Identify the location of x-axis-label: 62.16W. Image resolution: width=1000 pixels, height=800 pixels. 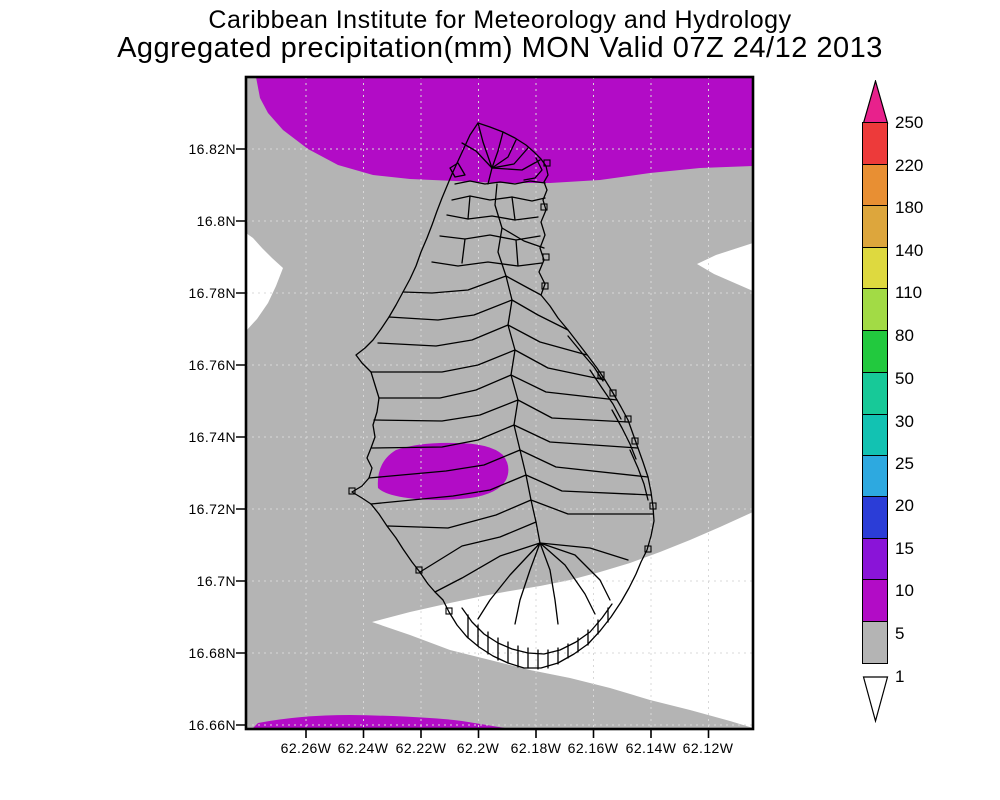
(593, 748).